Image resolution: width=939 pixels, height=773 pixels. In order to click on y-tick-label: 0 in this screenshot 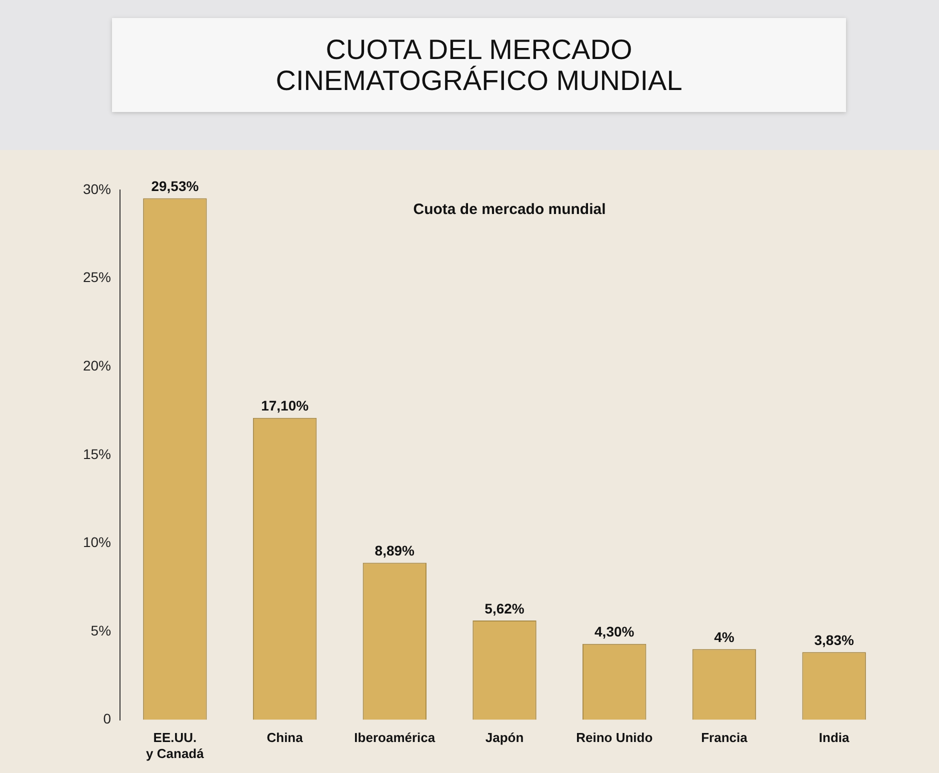, I will do `click(107, 718)`.